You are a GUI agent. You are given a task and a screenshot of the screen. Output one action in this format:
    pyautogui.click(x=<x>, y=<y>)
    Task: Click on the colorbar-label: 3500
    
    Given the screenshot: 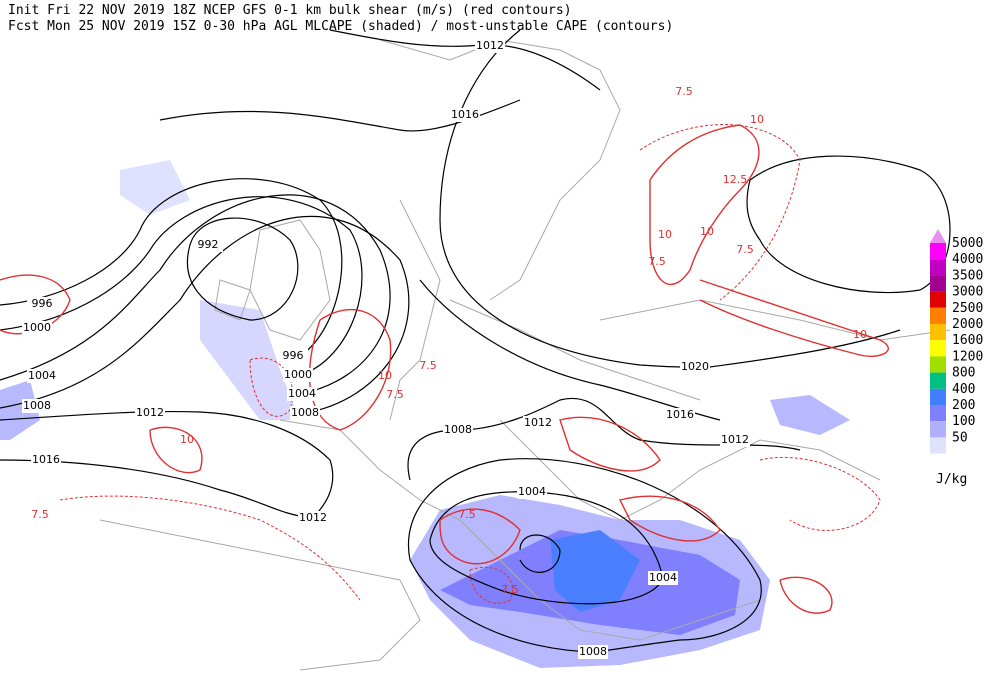 What is the action you would take?
    pyautogui.click(x=967, y=275)
    